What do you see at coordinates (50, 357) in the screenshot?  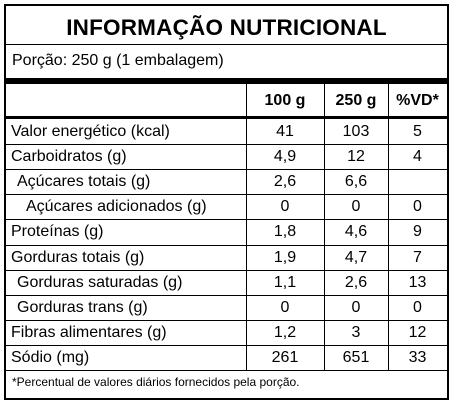 I see `nutrient-name: Sódio (mg)` at bounding box center [50, 357].